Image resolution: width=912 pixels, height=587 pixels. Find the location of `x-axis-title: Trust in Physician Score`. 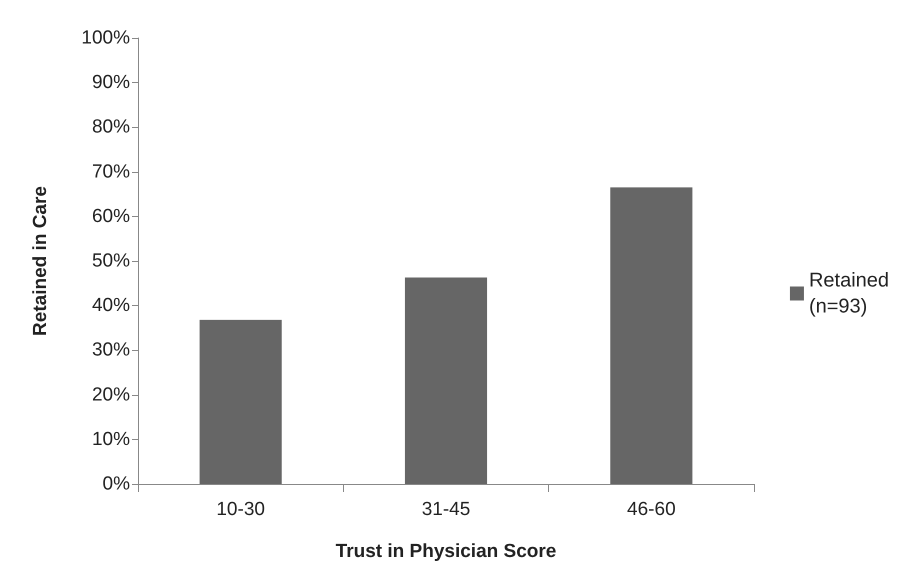

x-axis-title: Trust in Physician Score is located at coordinates (446, 551).